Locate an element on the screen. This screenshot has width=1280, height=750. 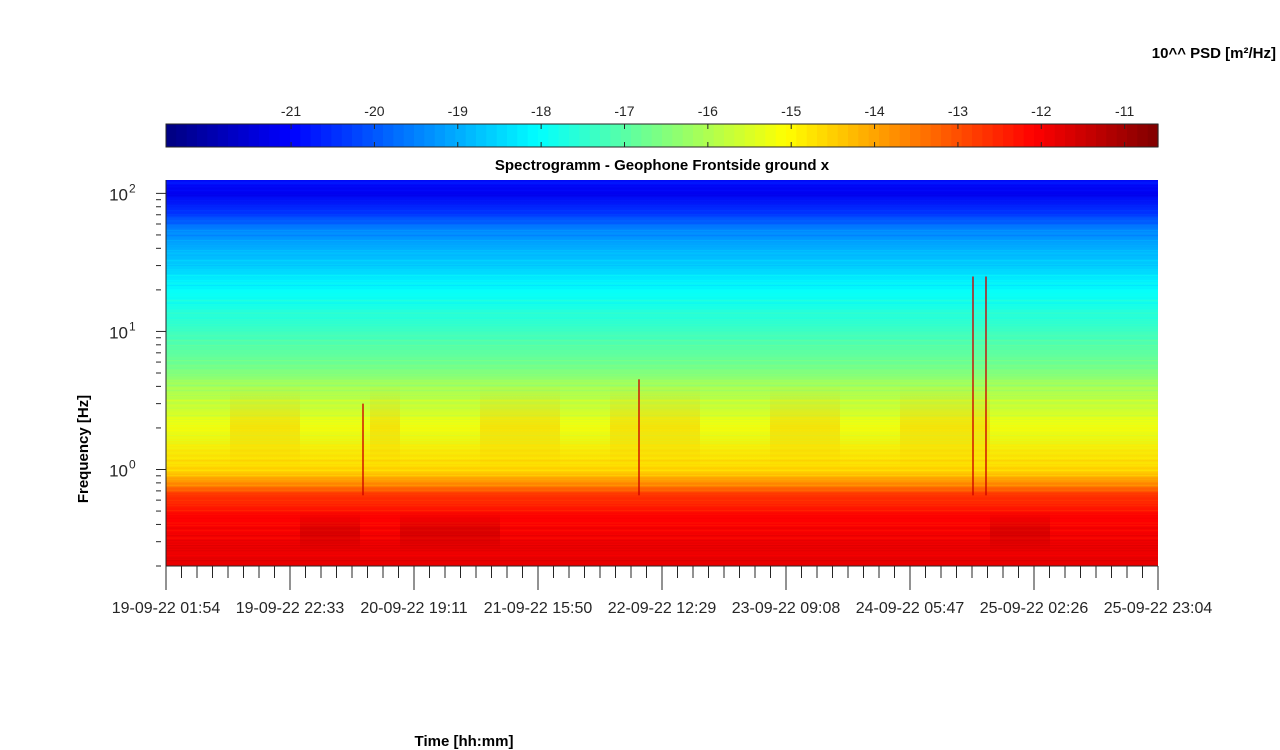
y-tick-label: 10 0 is located at coordinates (122, 469).